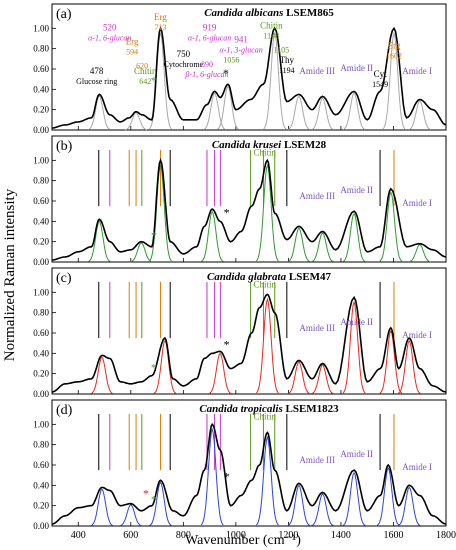  I want to click on panel-title: Candida glabrata LSEM47, so click(269, 277).